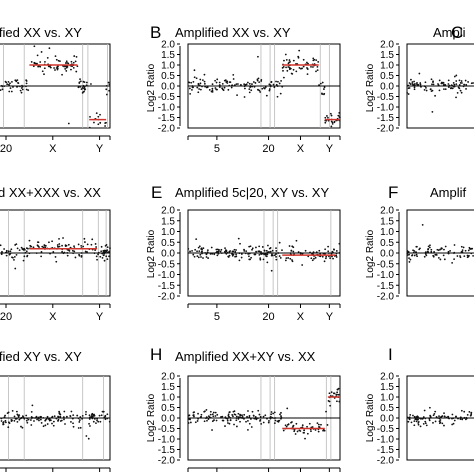  What do you see at coordinates (416, 230) in the screenshot?
I see `panel-f: F Amplif Log2 Ratio` at bounding box center [416, 230].